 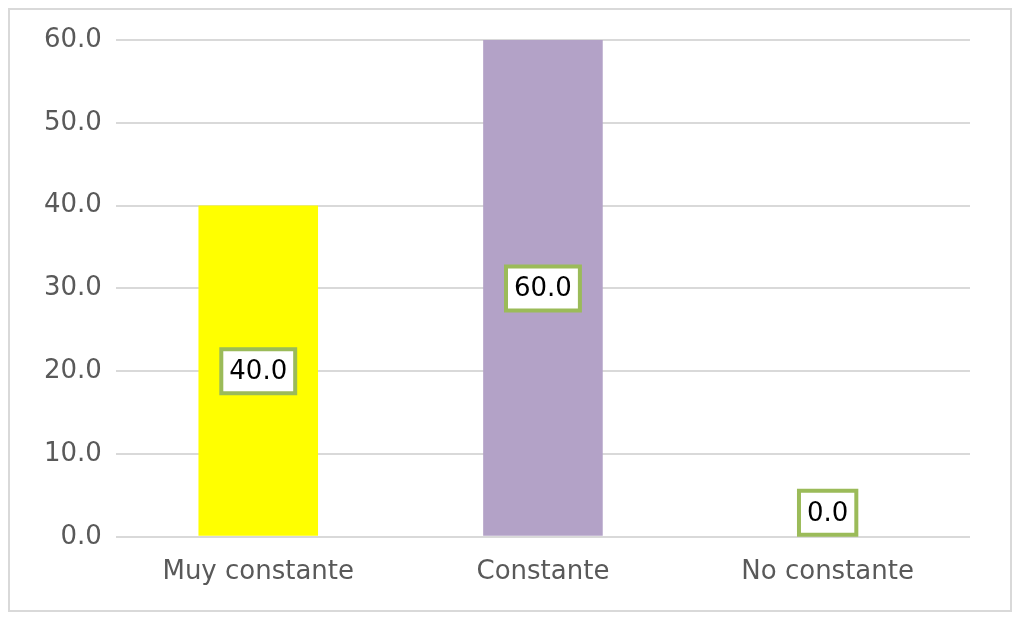 What do you see at coordinates (73, 120) in the screenshot?
I see `y-tick-label: 50.0` at bounding box center [73, 120].